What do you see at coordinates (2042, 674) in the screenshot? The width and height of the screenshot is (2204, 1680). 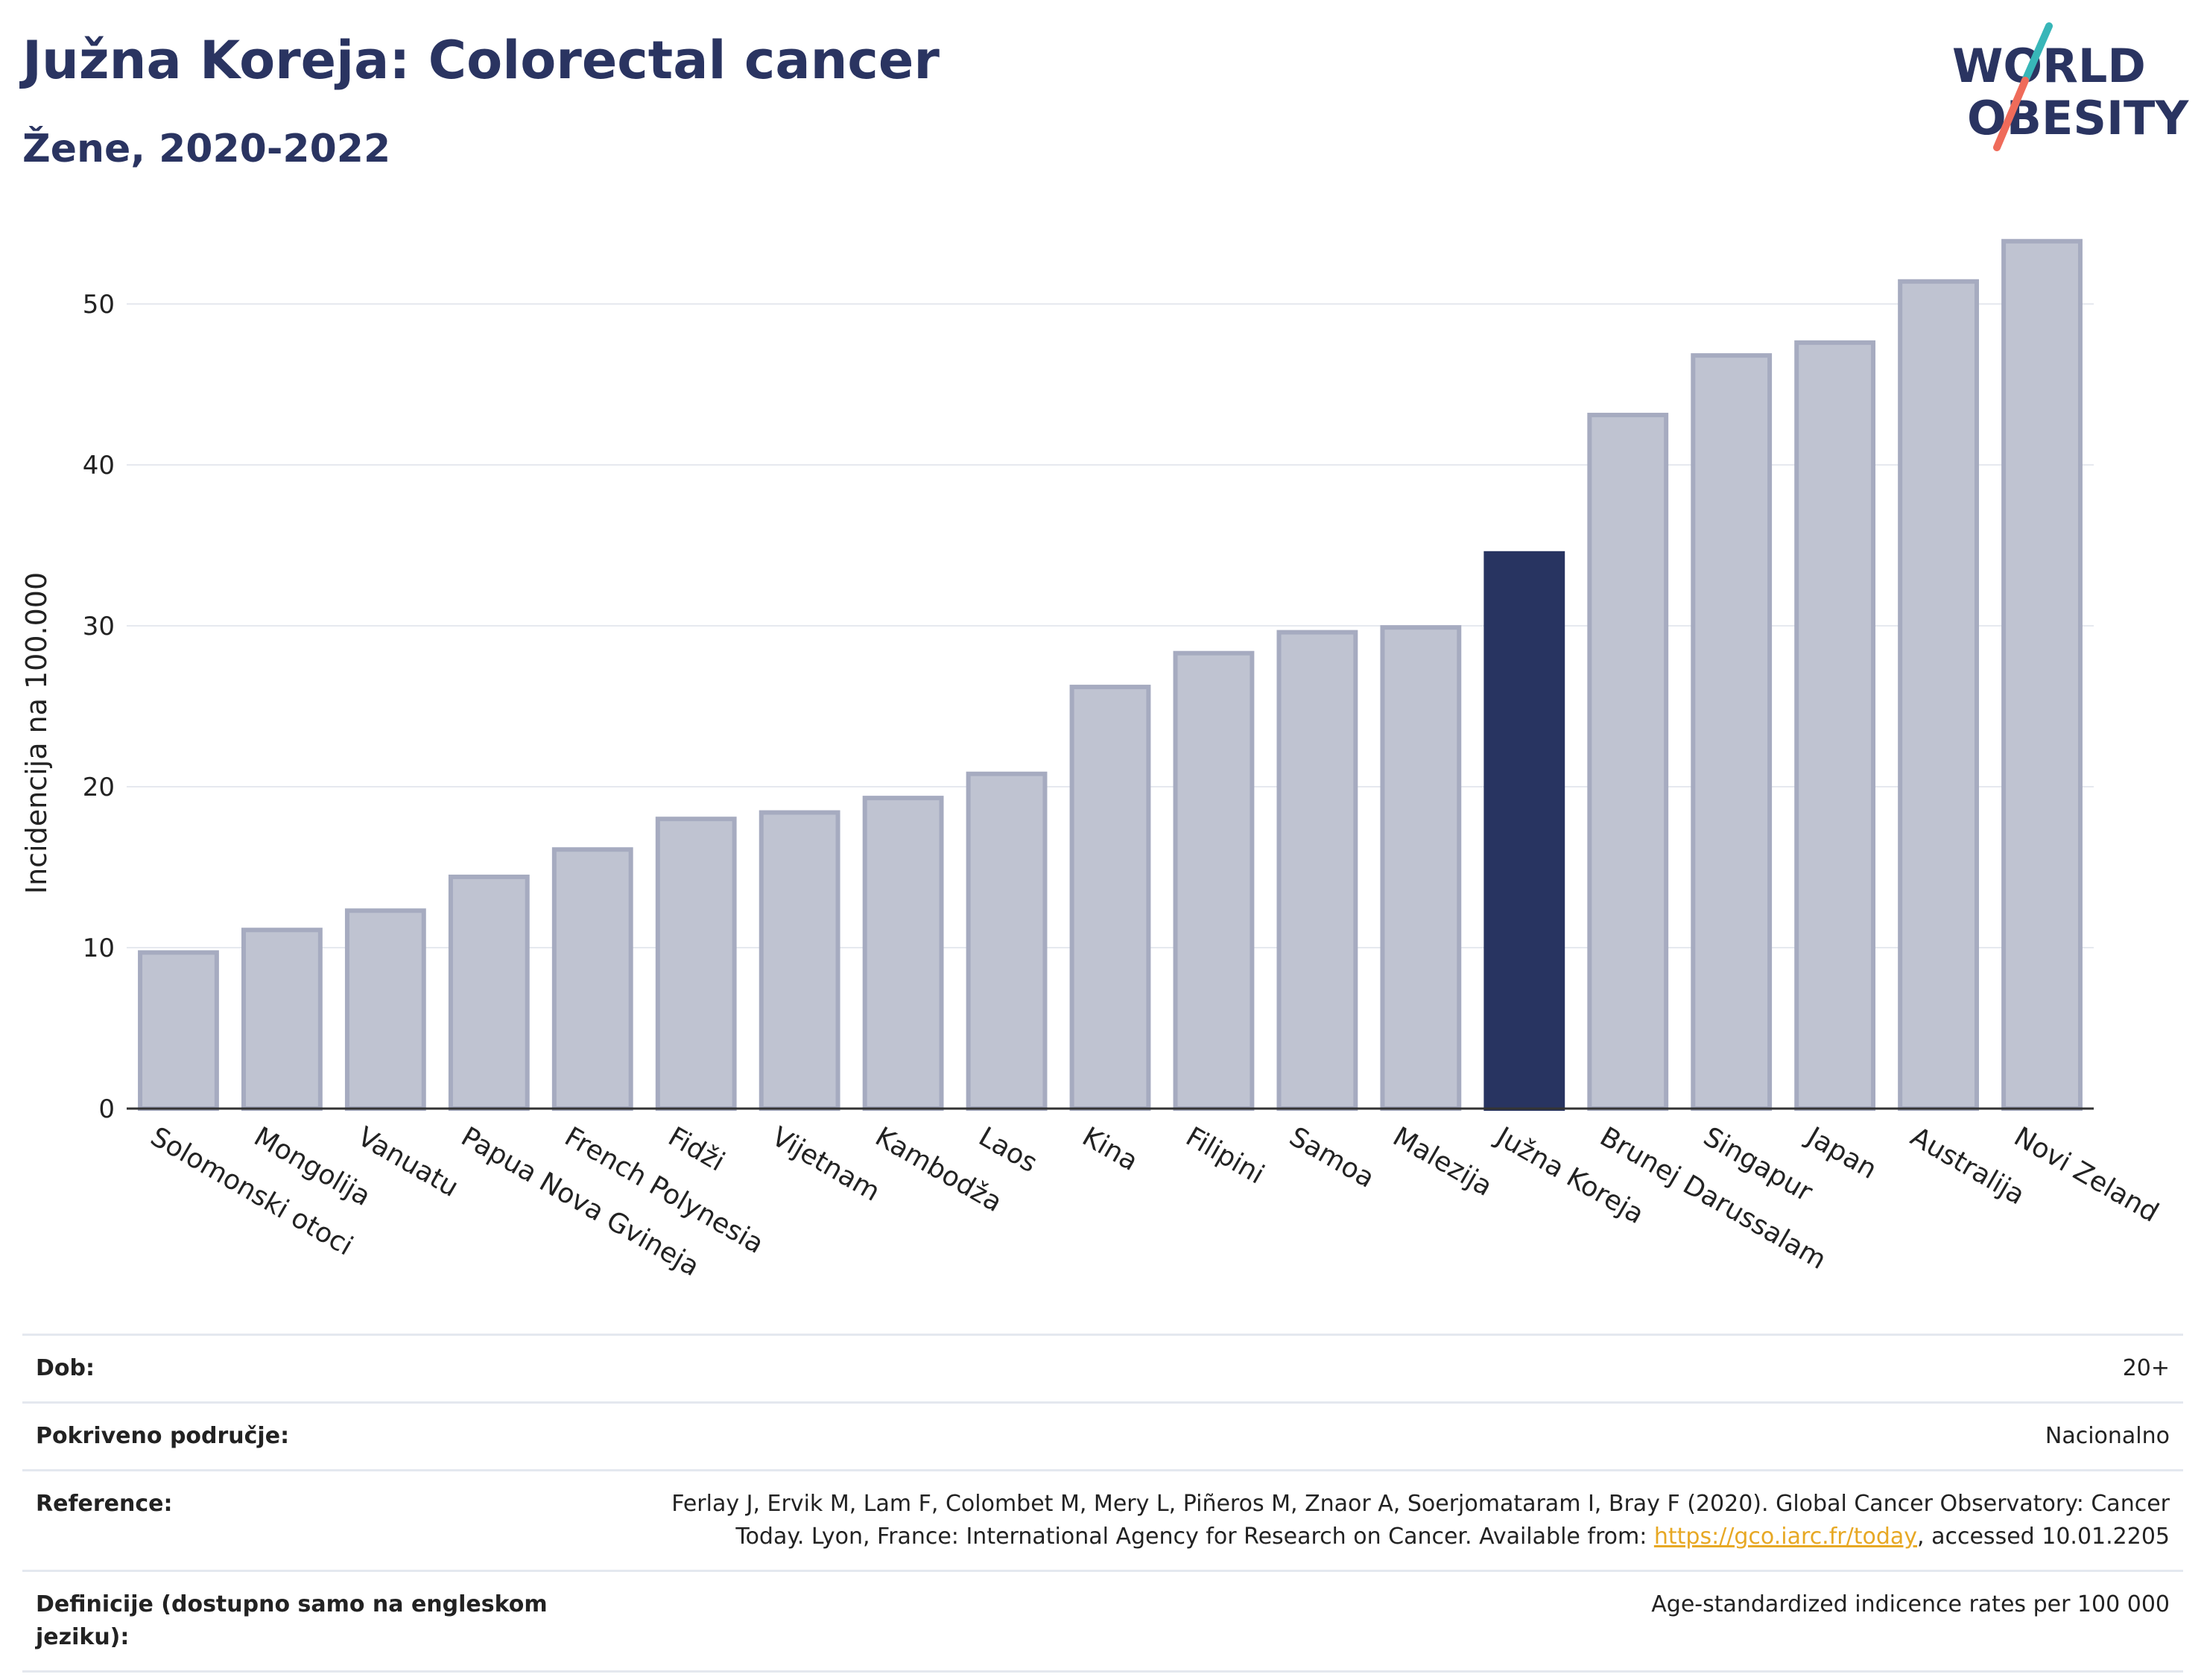 I see `bar-novi-zeland` at bounding box center [2042, 674].